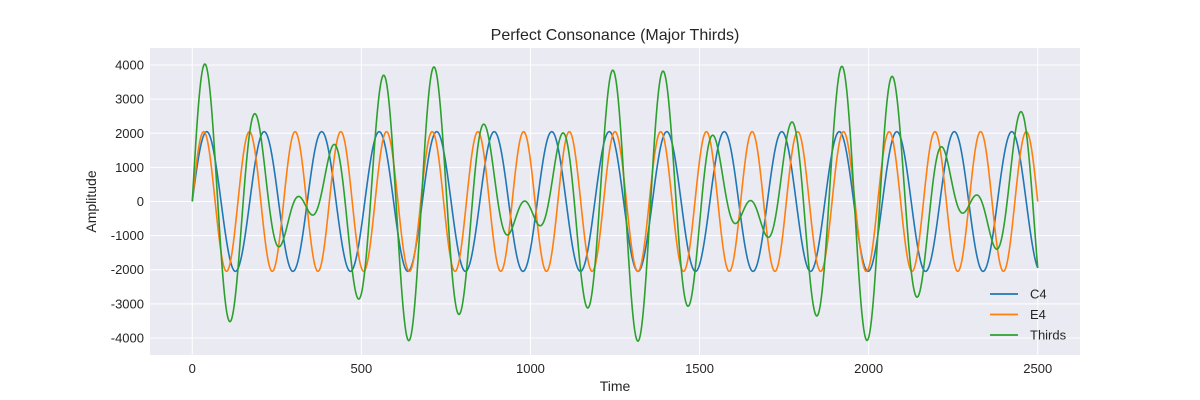 The width and height of the screenshot is (1200, 400). Describe the element at coordinates (127, 337) in the screenshot. I see `y-tick-label: -4000` at that location.